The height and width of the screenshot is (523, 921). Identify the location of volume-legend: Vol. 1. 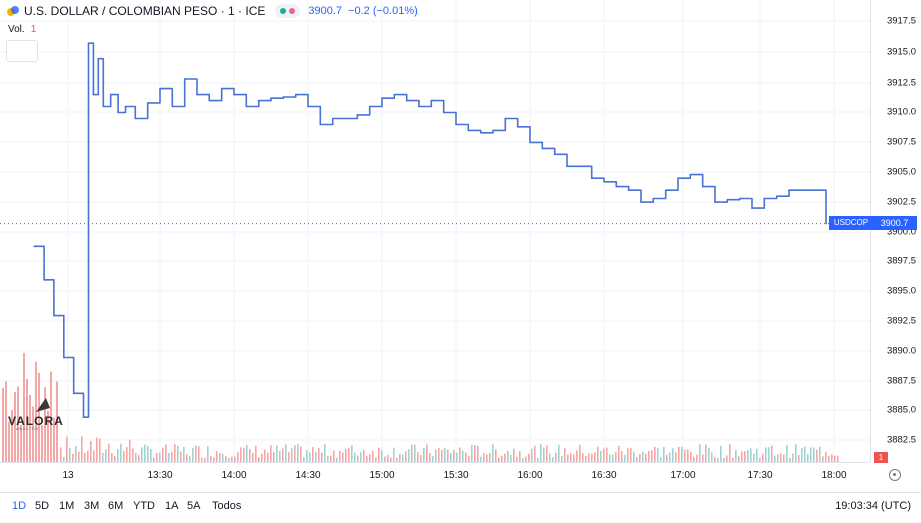
(22, 29).